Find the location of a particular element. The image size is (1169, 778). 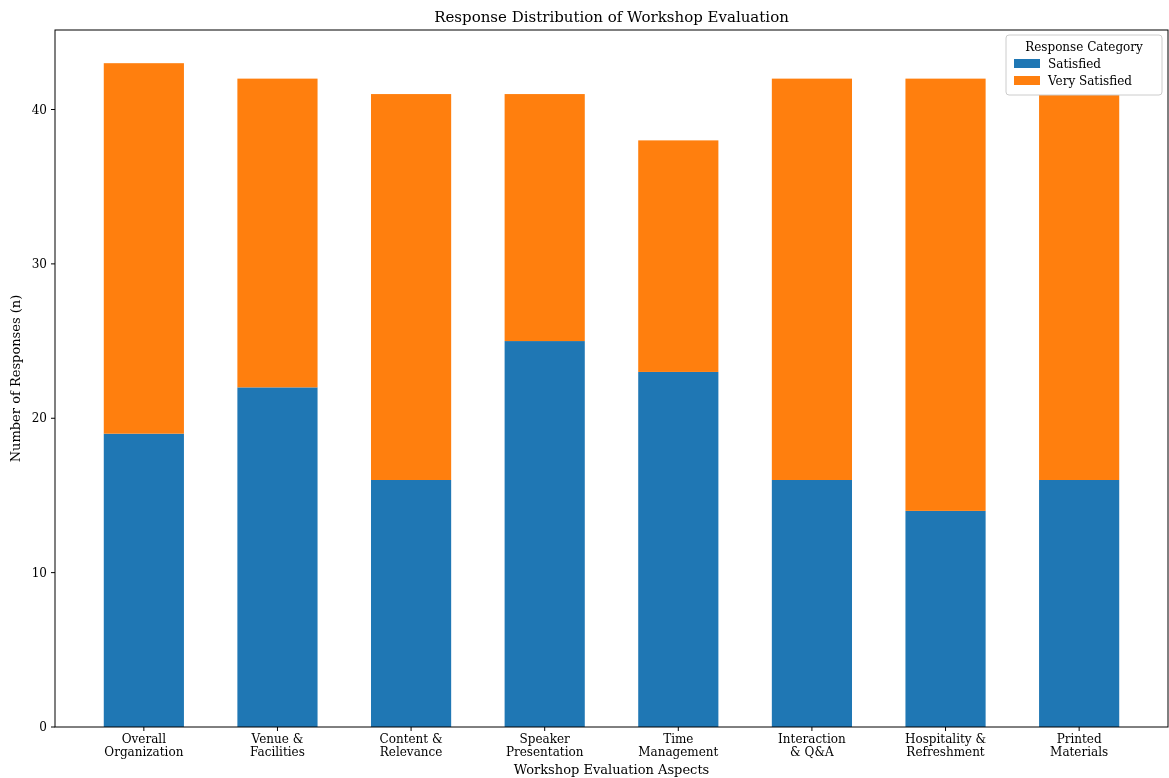

legend-label: Very Satisfied is located at coordinates (1090, 81).